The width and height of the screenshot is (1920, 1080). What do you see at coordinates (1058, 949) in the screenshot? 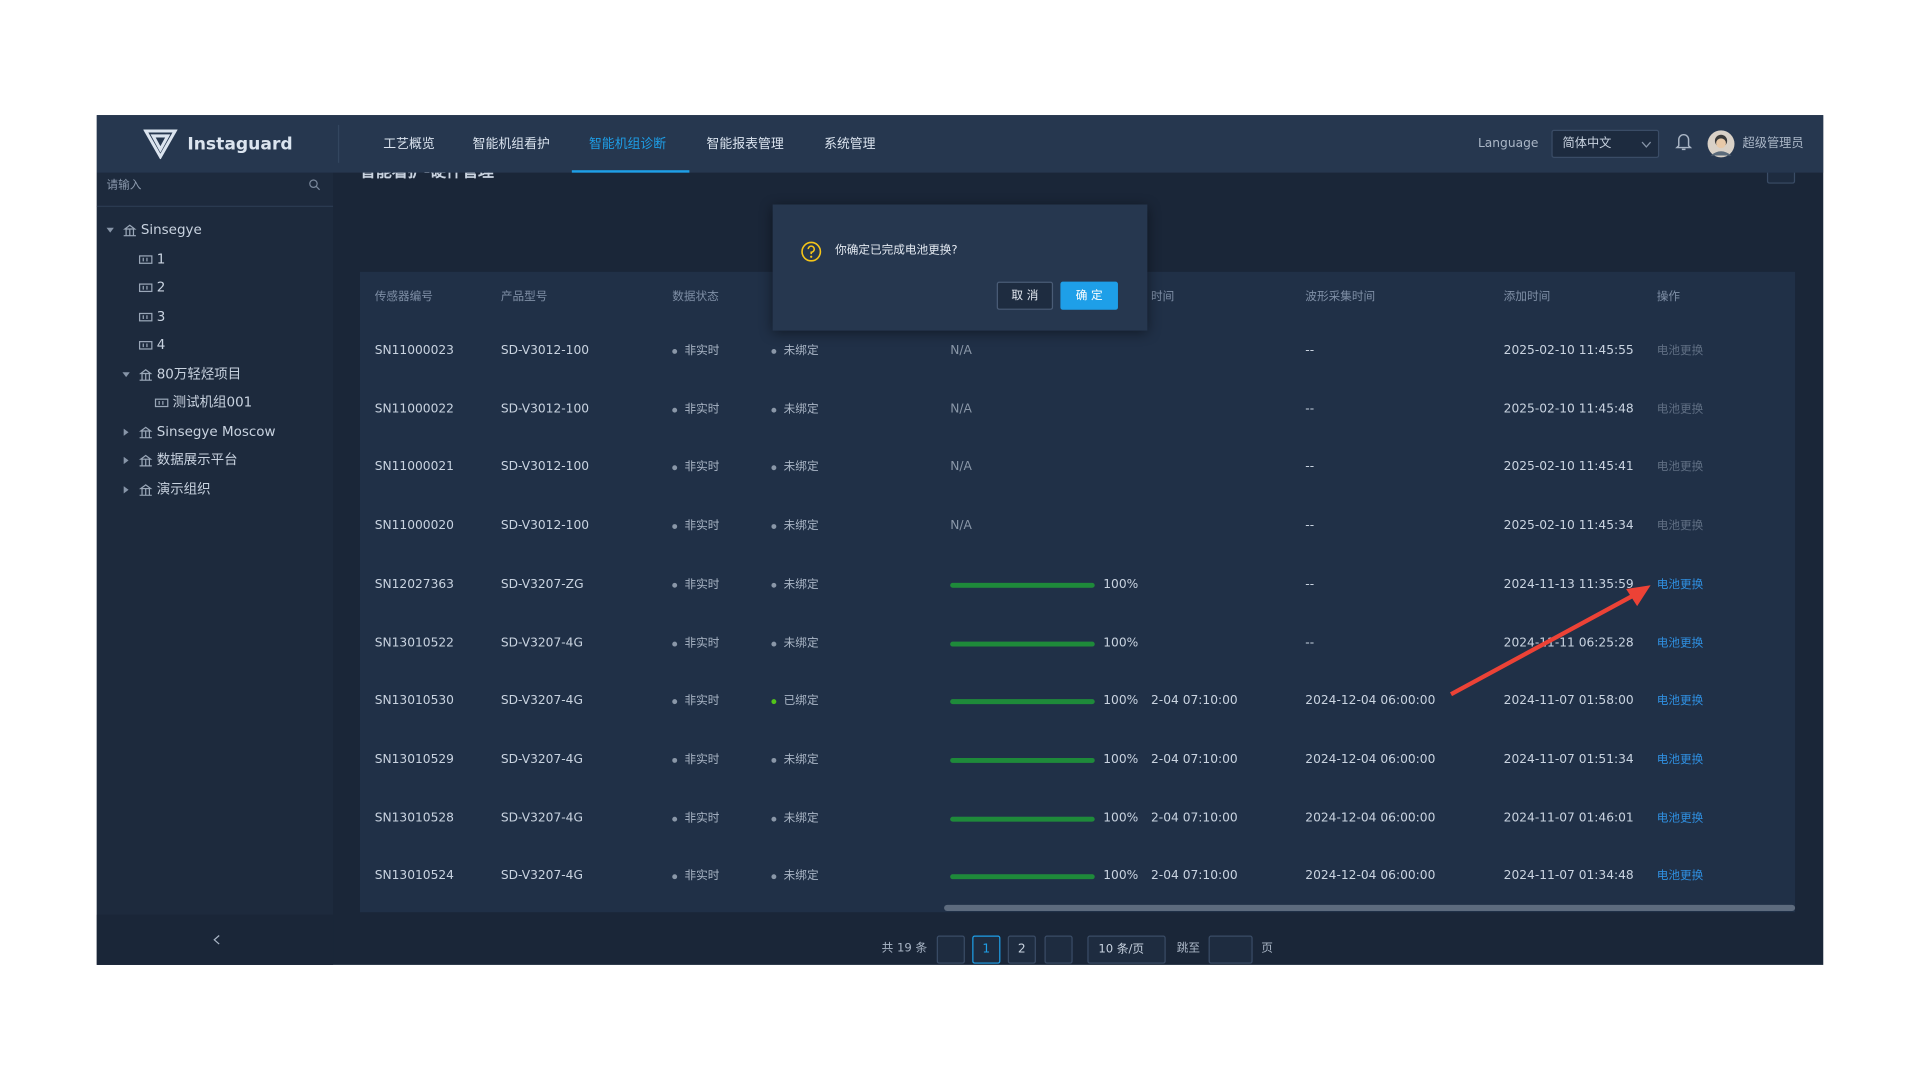
I see `next-button` at bounding box center [1058, 949].